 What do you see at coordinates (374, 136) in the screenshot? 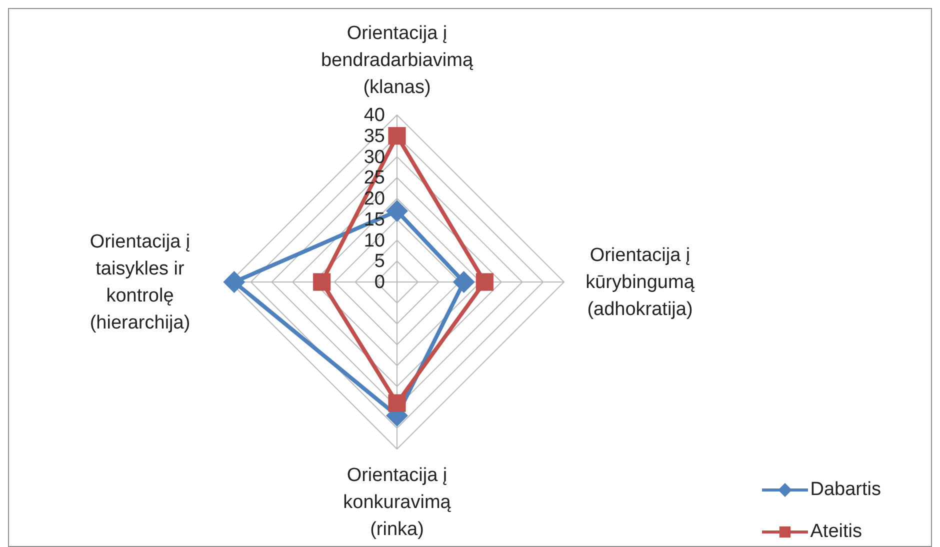
I see `y-tick-label: 35` at bounding box center [374, 136].